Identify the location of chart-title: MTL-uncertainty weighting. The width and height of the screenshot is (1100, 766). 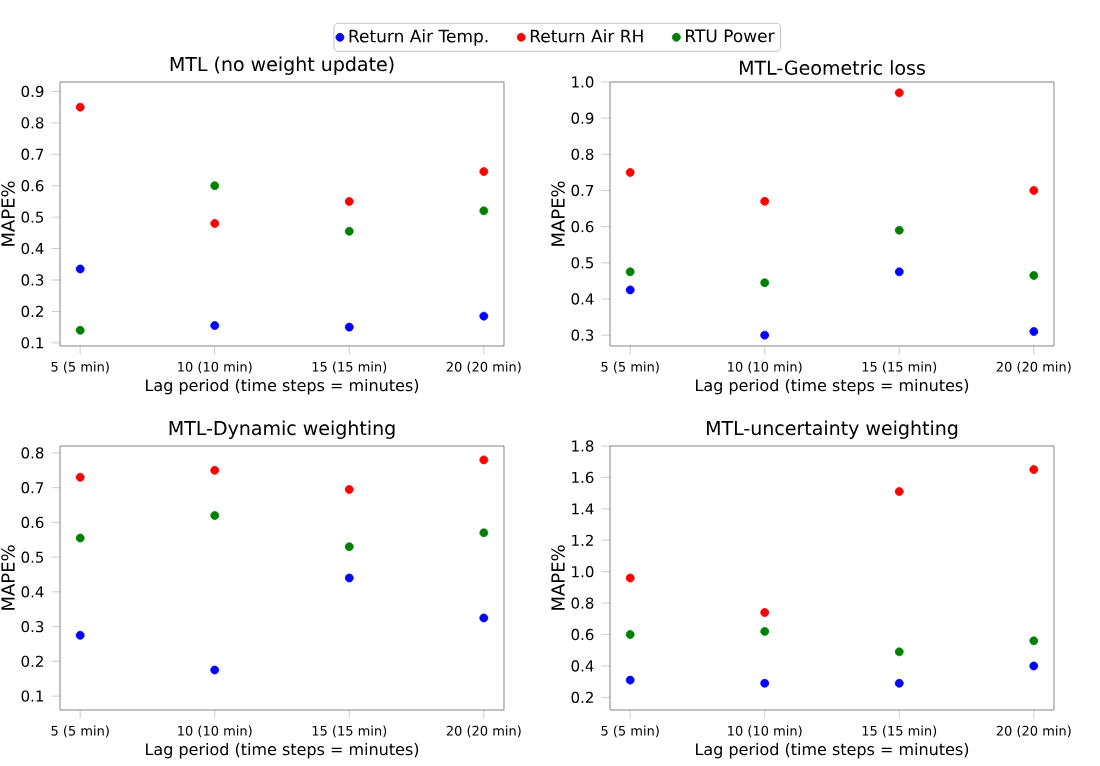
(832, 429).